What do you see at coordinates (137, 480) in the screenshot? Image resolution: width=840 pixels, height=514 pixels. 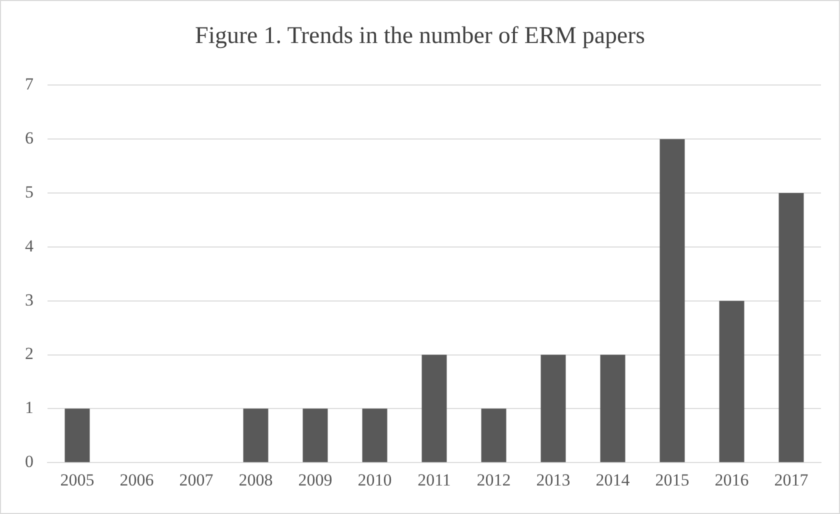 I see `x-tick-label: 2006` at bounding box center [137, 480].